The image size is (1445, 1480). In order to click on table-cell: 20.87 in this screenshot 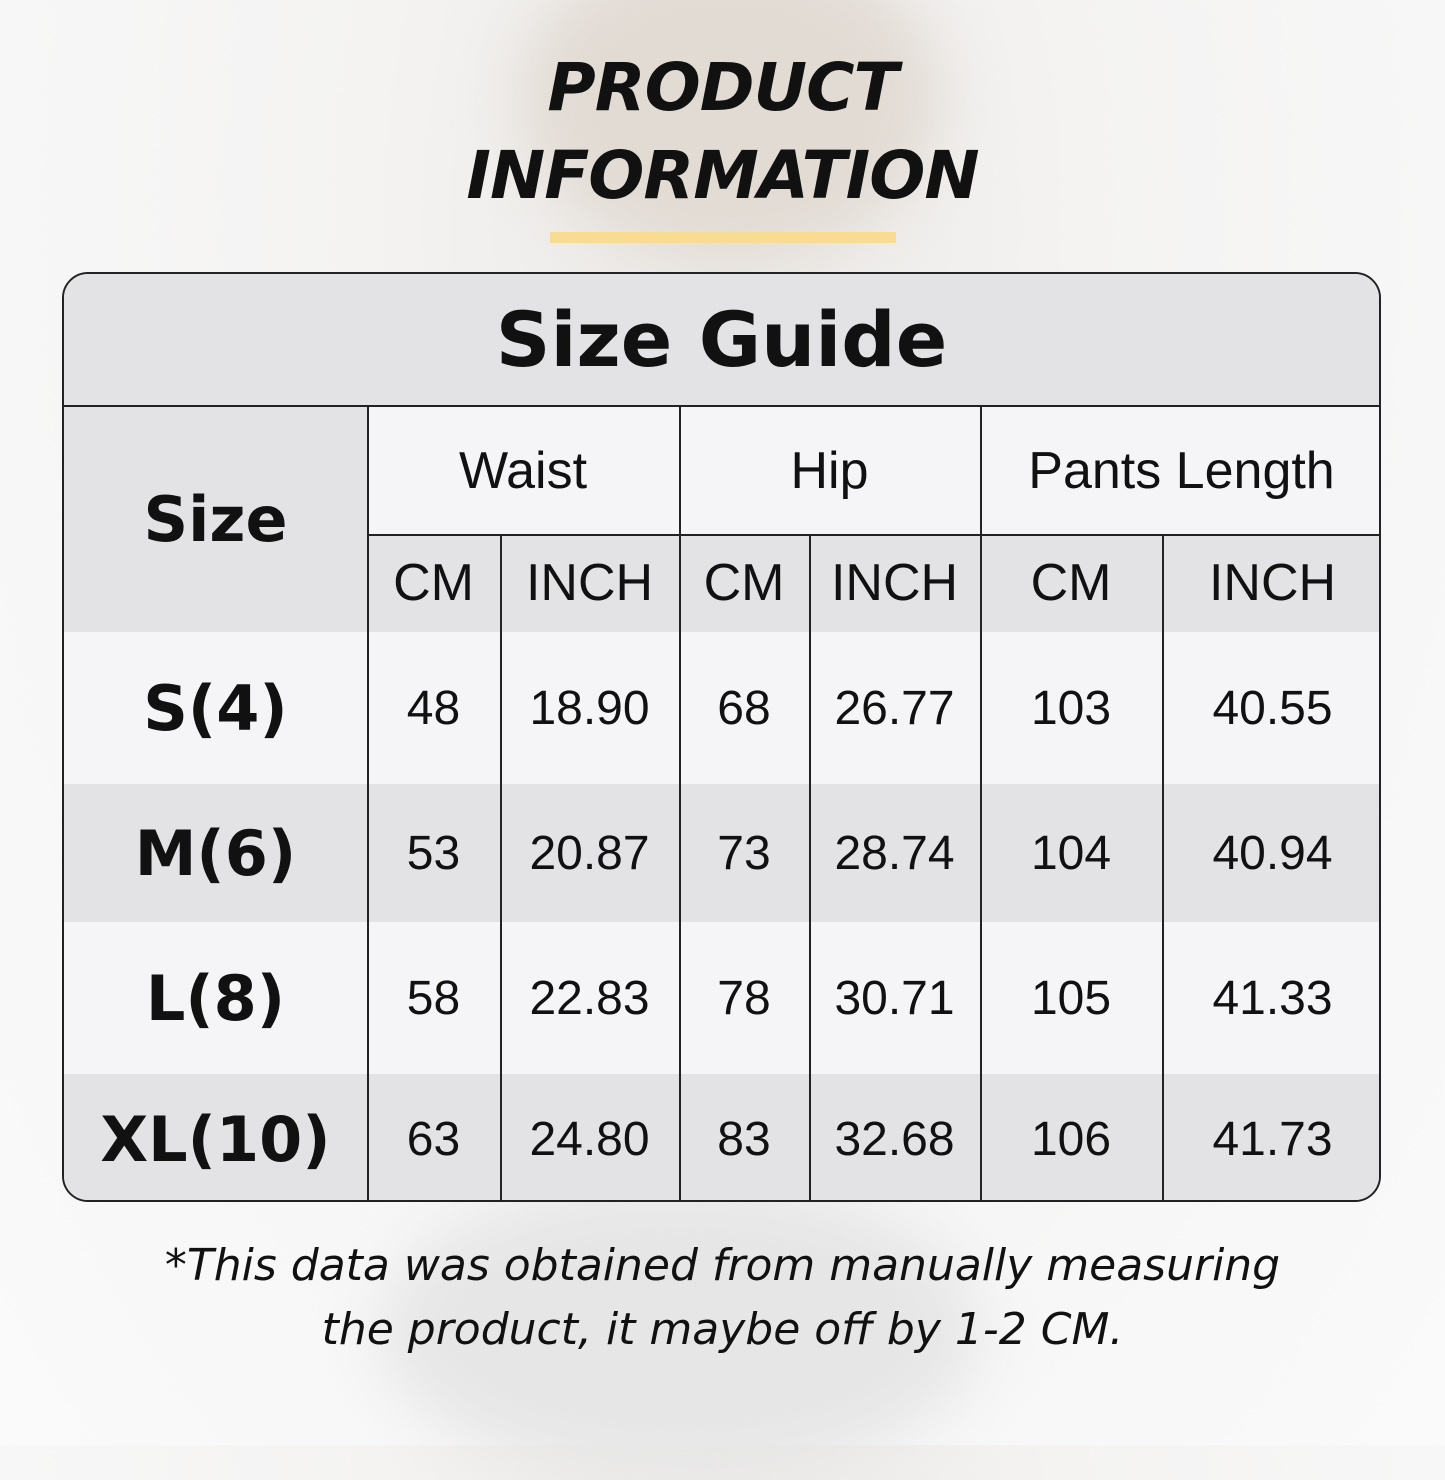, I will do `click(589, 853)`.